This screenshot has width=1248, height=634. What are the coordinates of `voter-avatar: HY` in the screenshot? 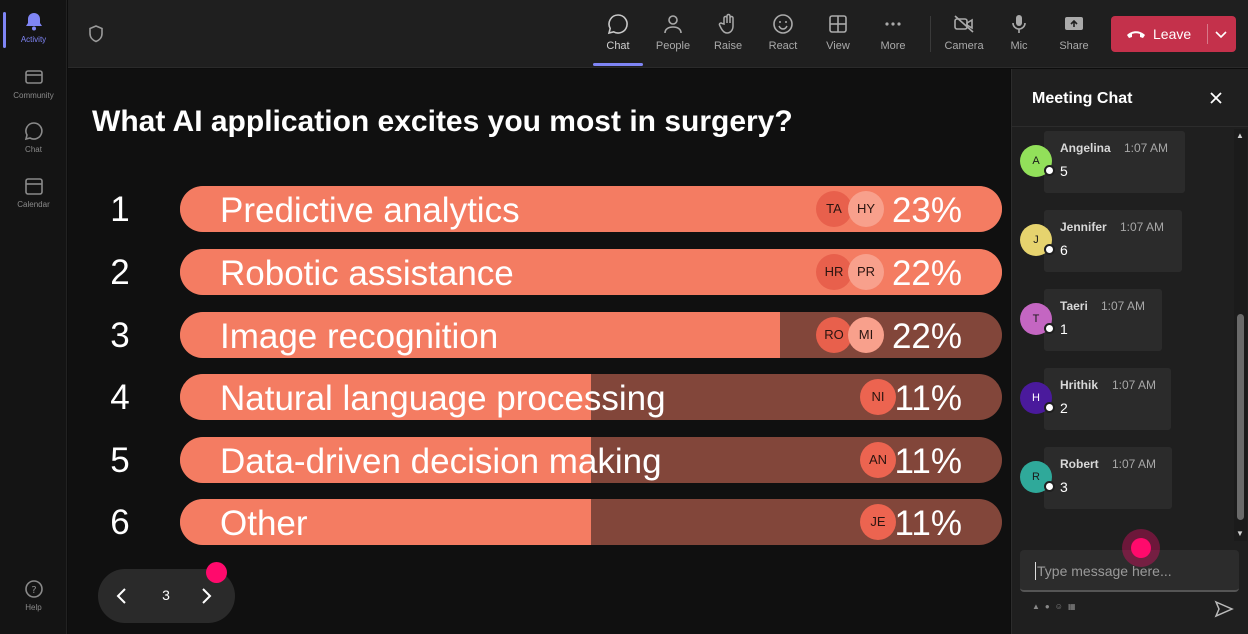 It's located at (866, 209).